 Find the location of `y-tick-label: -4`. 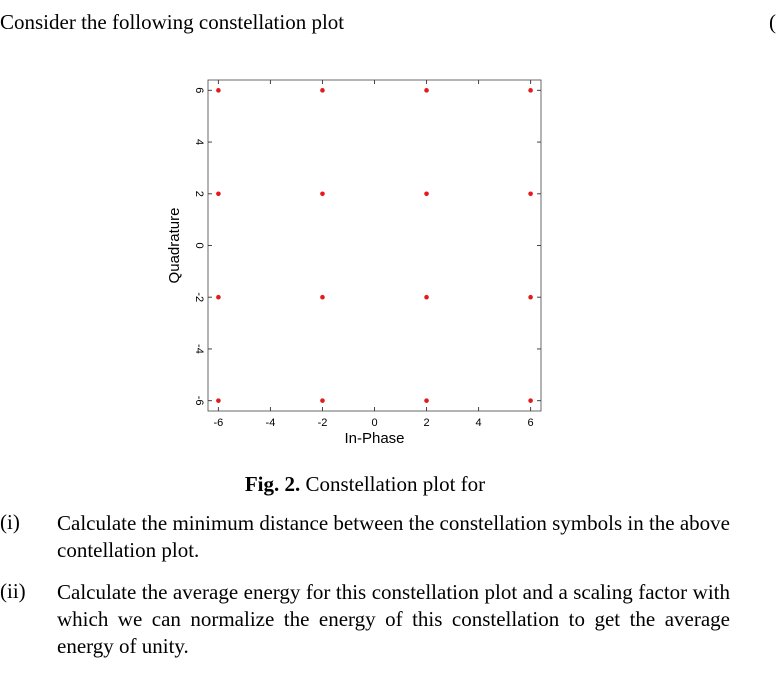

y-tick-label: -4 is located at coordinates (199, 349).